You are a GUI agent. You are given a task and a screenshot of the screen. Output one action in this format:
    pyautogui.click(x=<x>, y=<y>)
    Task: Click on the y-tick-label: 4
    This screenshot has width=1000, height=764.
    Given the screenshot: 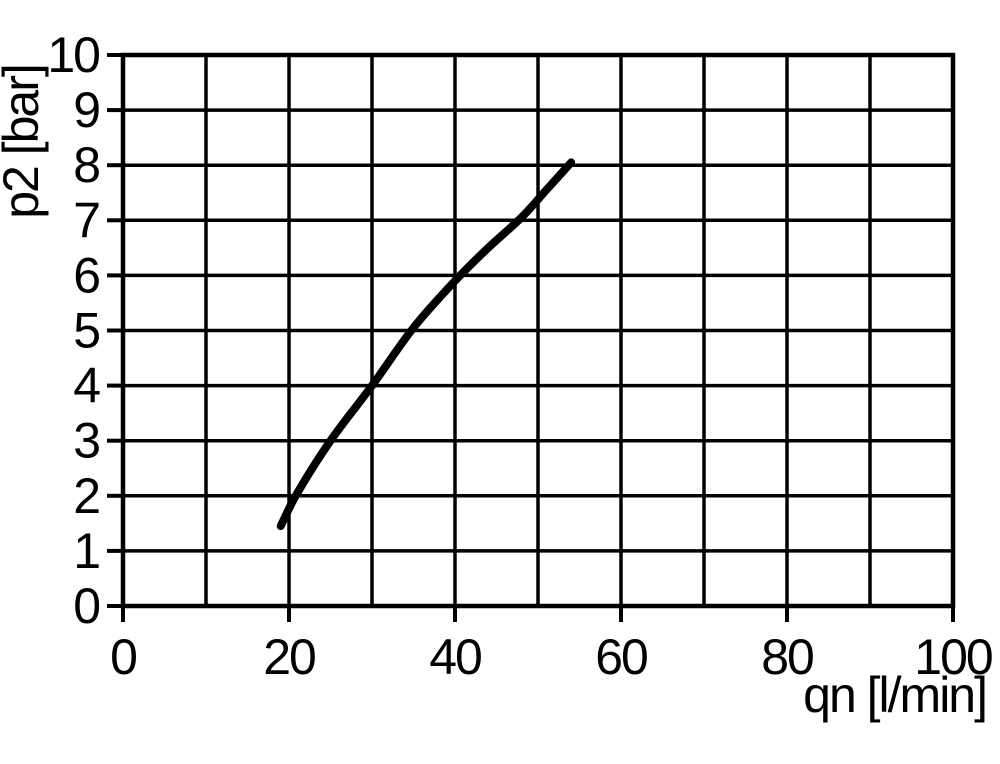 What is the action you would take?
    pyautogui.click(x=86, y=386)
    